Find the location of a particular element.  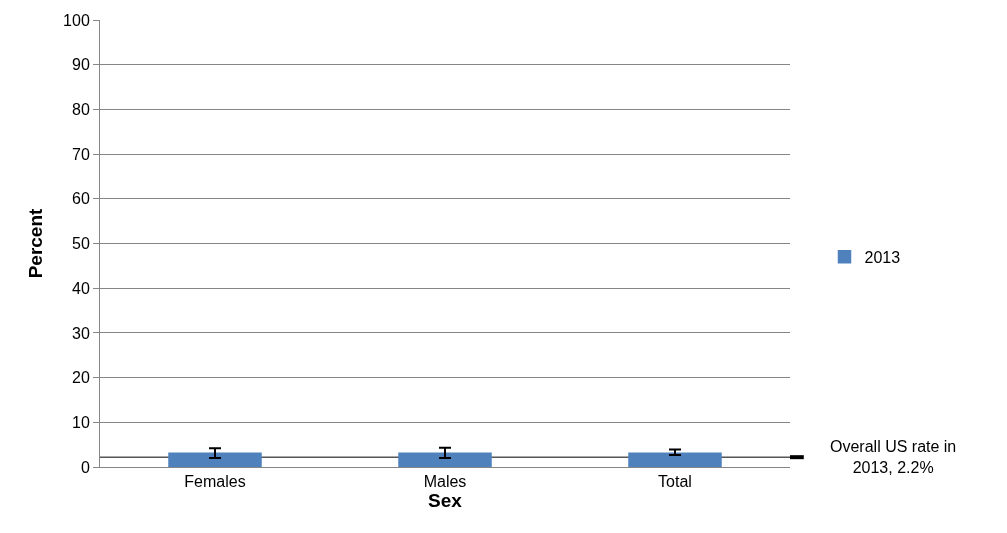

y-tick-label: 40 is located at coordinates (81, 288).